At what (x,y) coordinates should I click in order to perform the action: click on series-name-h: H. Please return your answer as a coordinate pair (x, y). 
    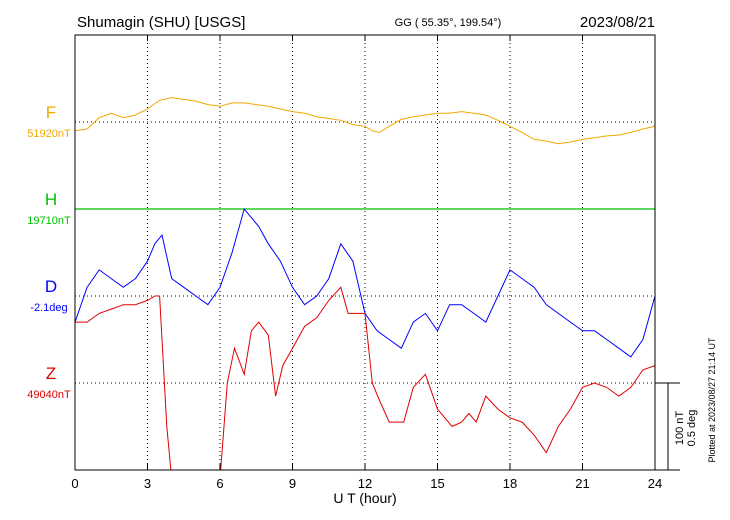
    Looking at the image, I should click on (51, 199).